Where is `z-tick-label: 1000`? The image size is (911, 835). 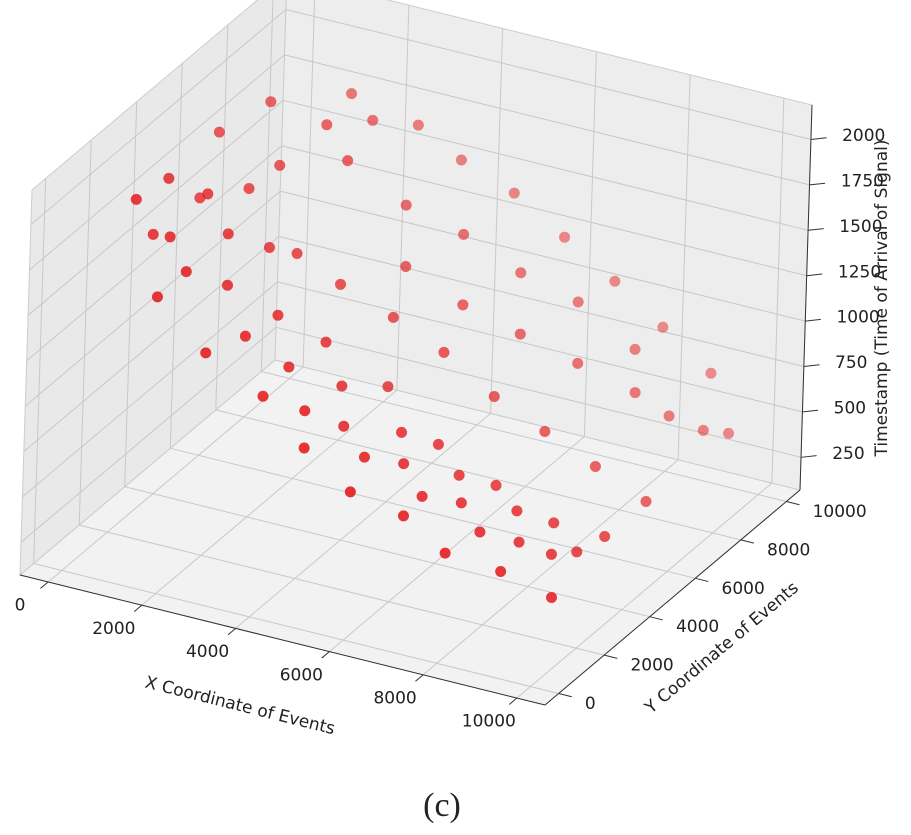 z-tick-label: 1000 is located at coordinates (857, 318).